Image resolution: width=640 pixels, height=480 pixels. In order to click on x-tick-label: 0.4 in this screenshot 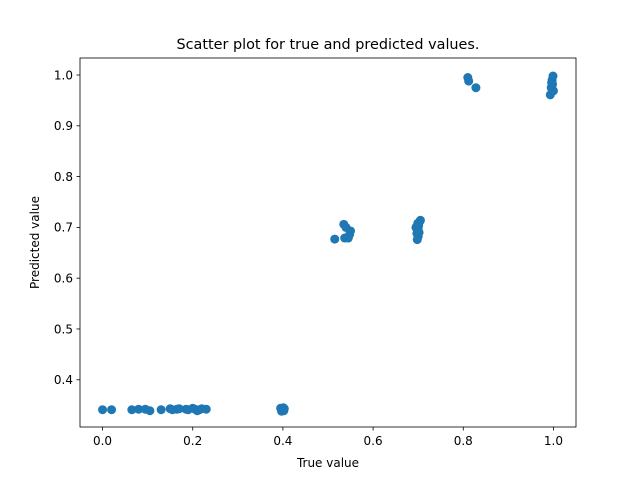, I will do `click(282, 441)`.